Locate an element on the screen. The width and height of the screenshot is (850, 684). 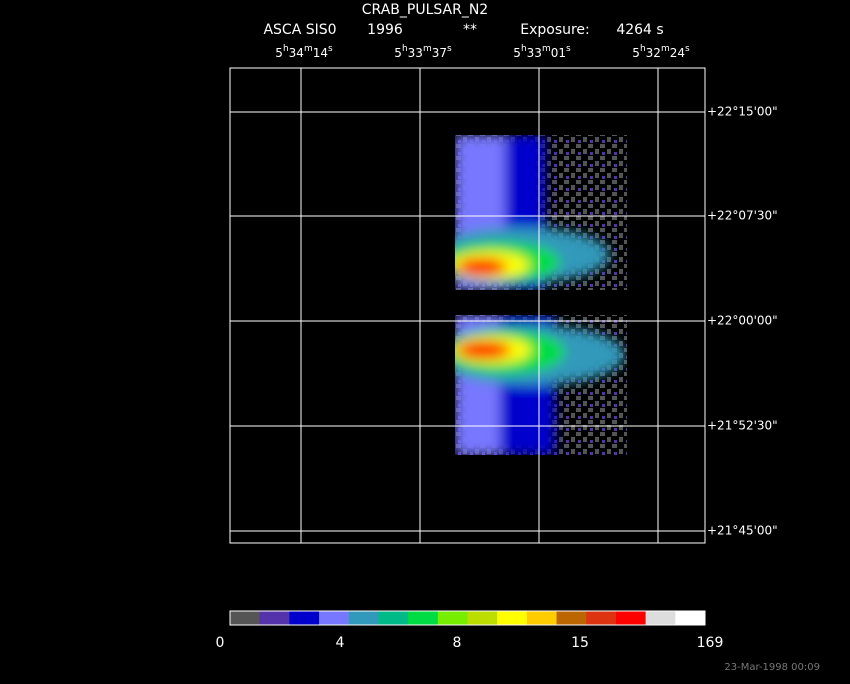
subtitle-part: ** is located at coordinates (470, 30).